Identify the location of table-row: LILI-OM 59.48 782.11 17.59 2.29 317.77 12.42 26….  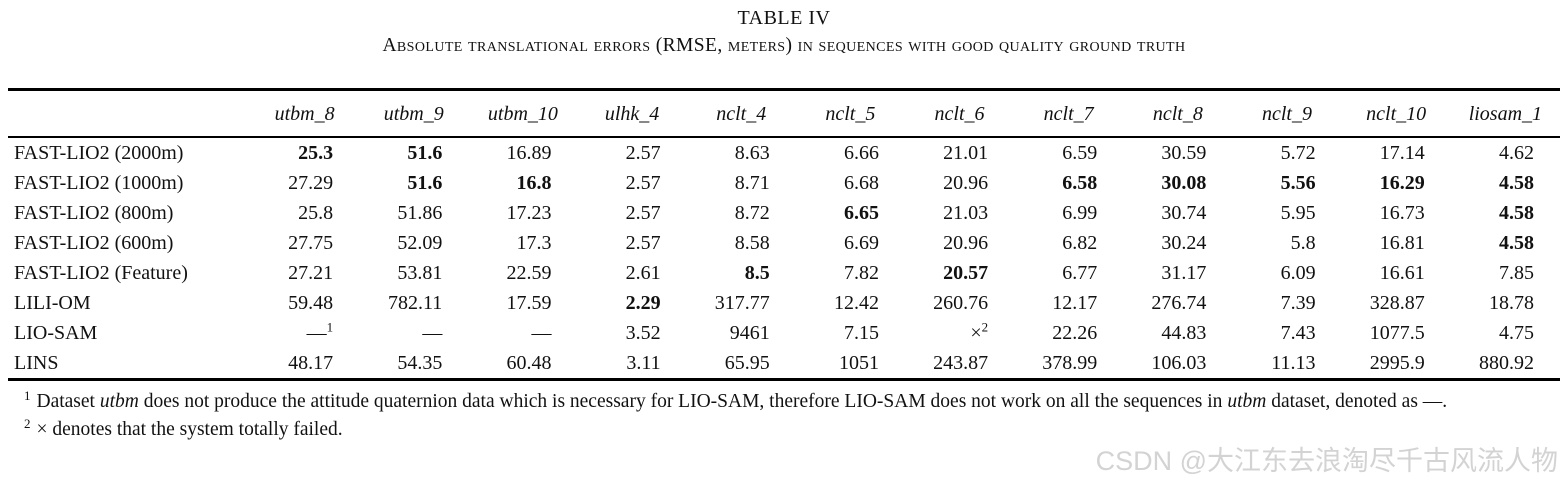
(784, 303).